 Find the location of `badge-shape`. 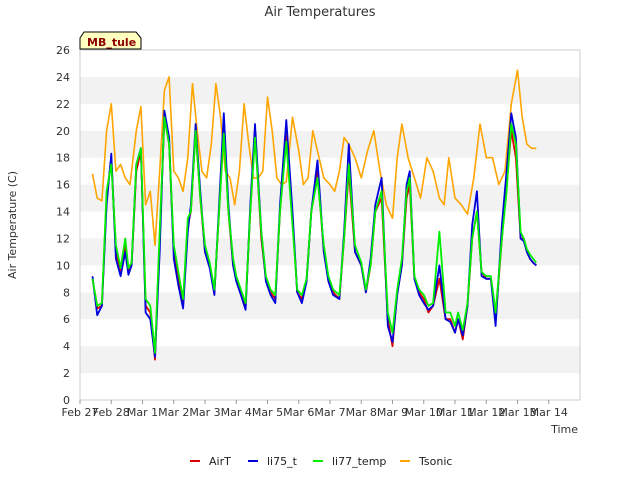

badge-shape is located at coordinates (110, 40).